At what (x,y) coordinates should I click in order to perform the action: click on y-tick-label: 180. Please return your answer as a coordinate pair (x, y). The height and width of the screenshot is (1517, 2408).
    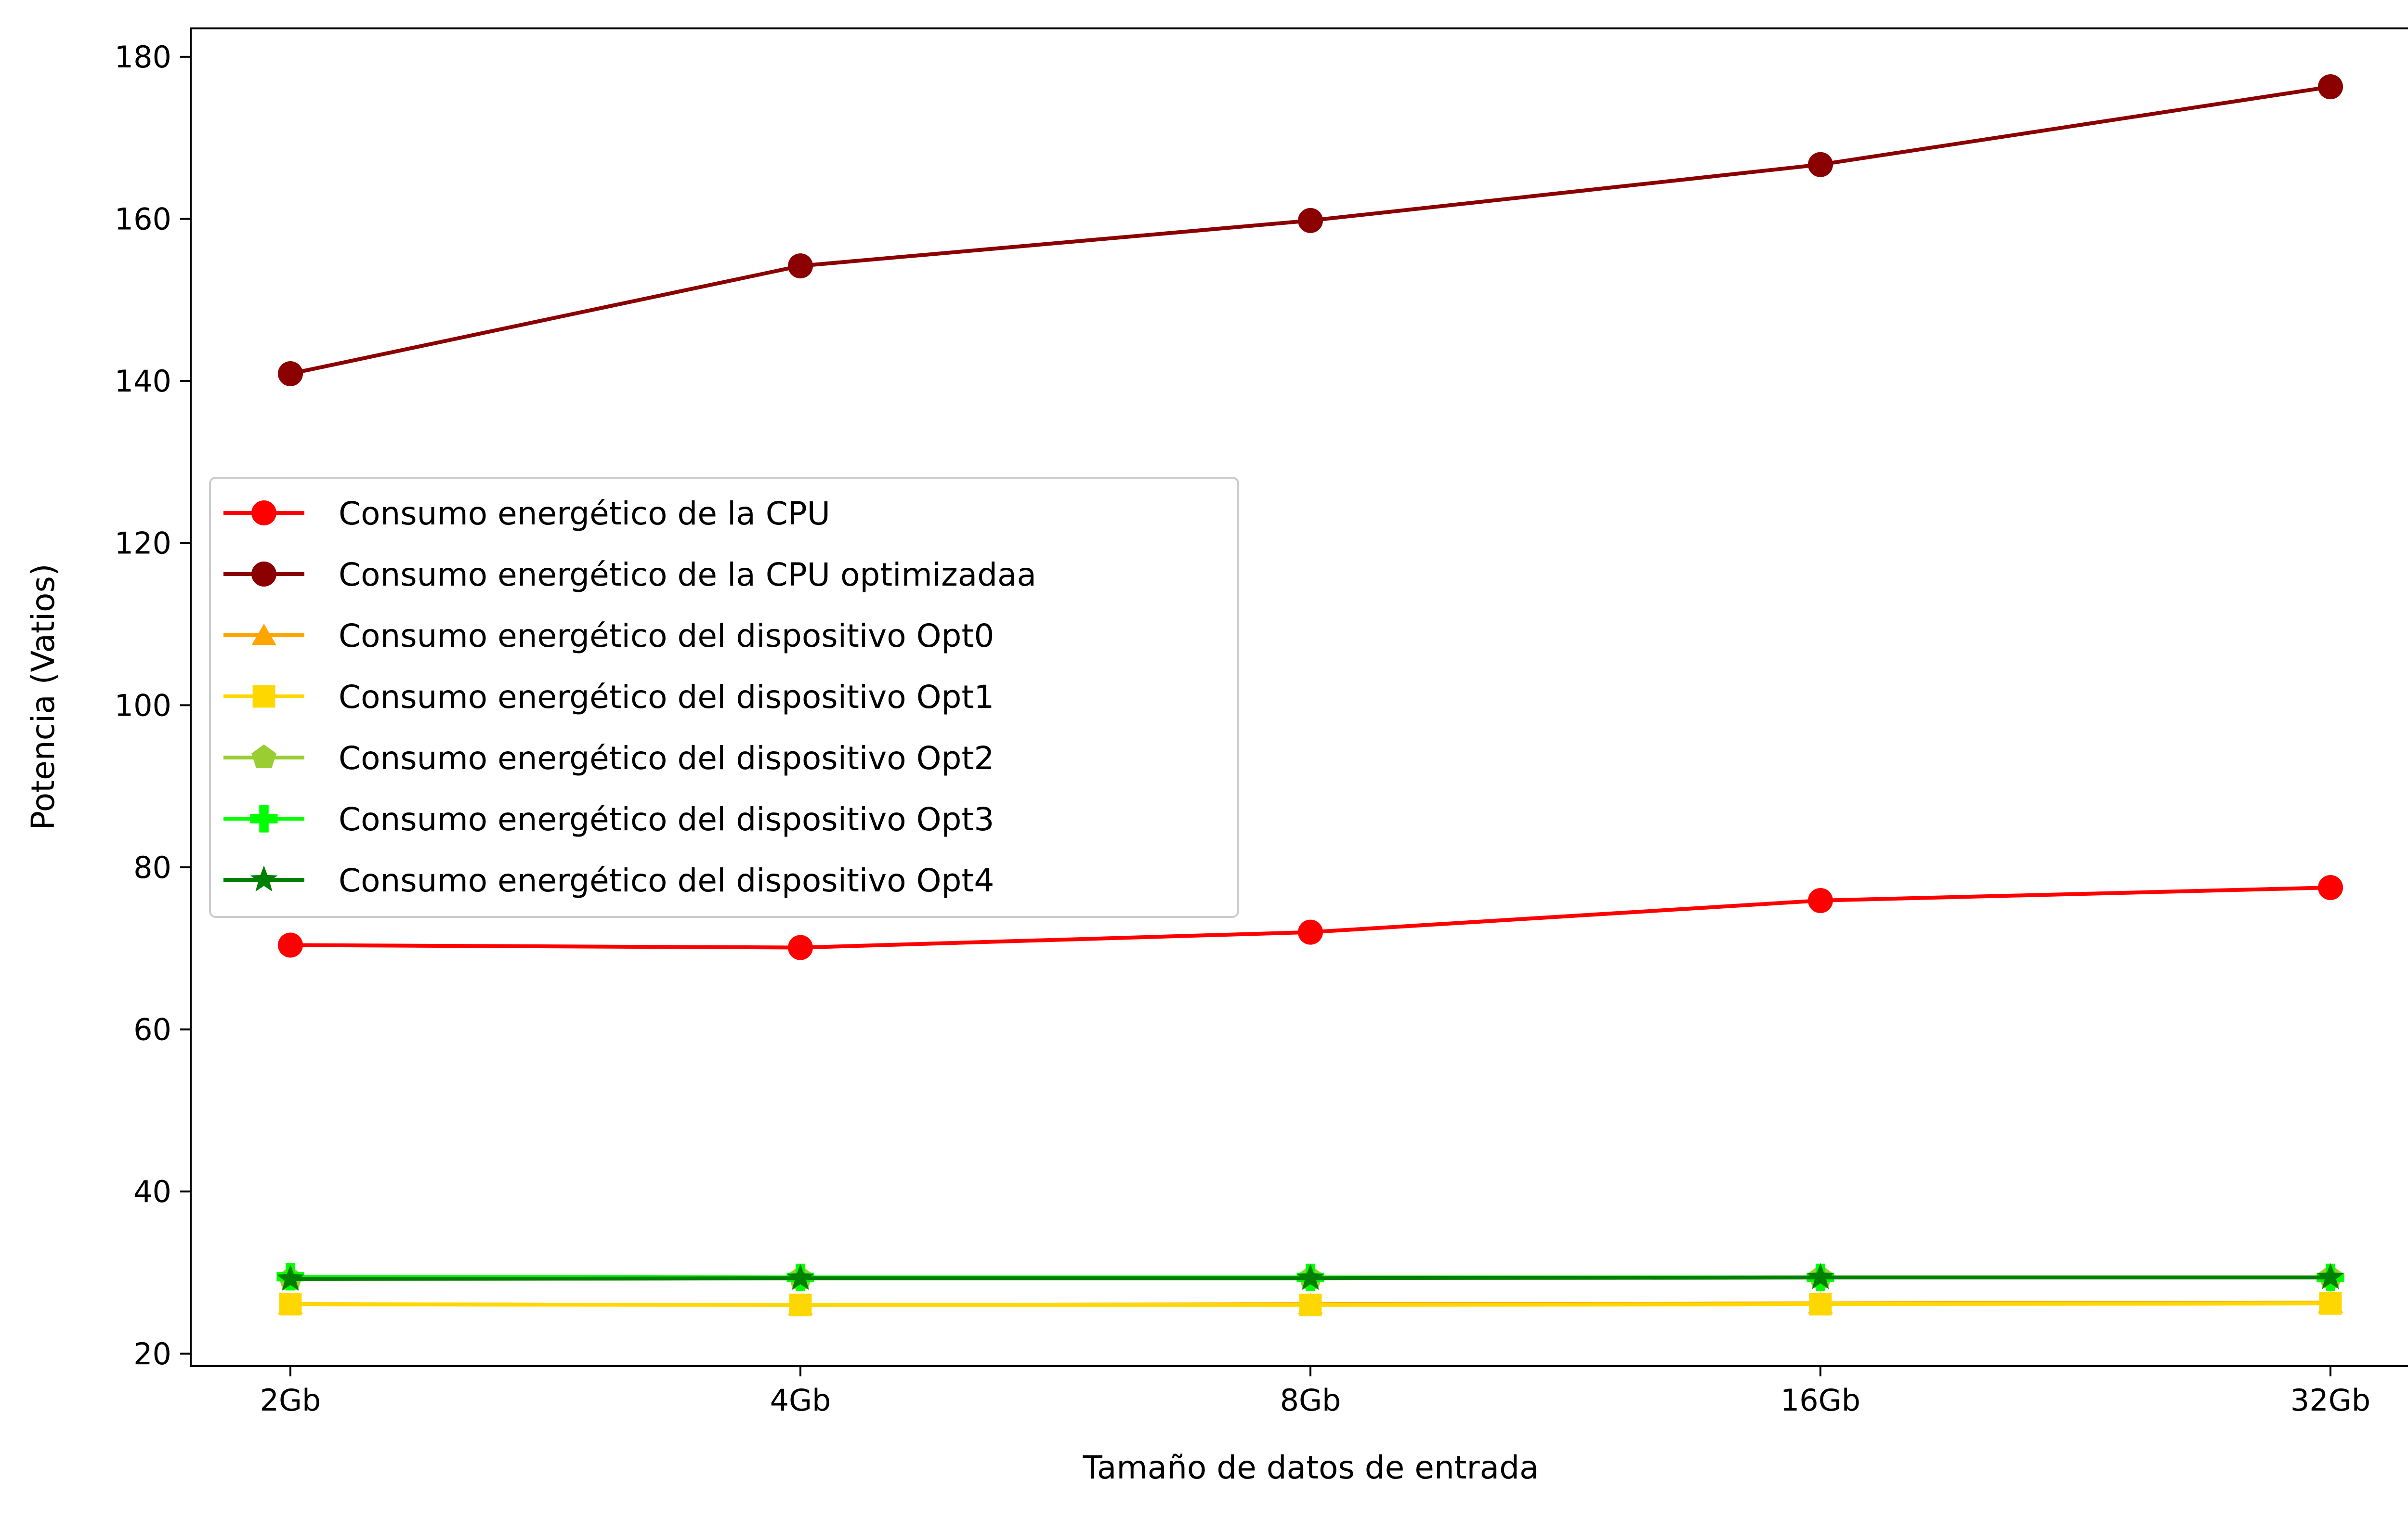
    Looking at the image, I should click on (143, 57).